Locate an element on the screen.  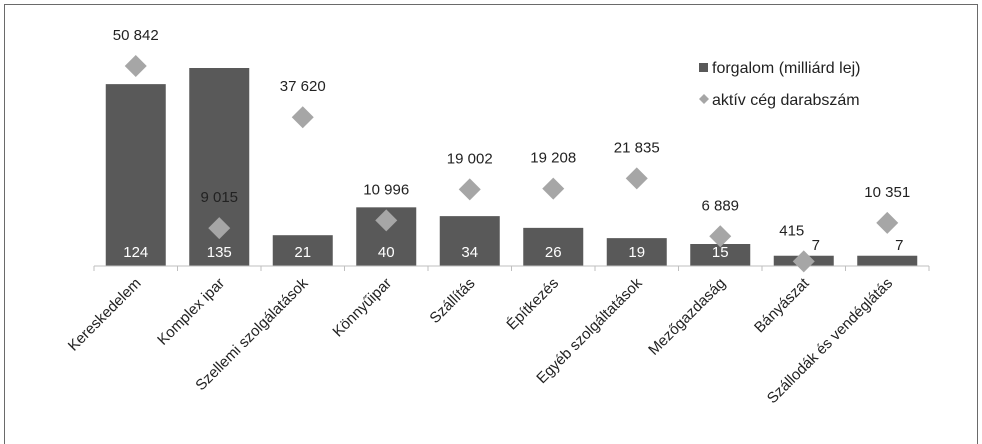
bar-value-label: 135 is located at coordinates (219, 252).